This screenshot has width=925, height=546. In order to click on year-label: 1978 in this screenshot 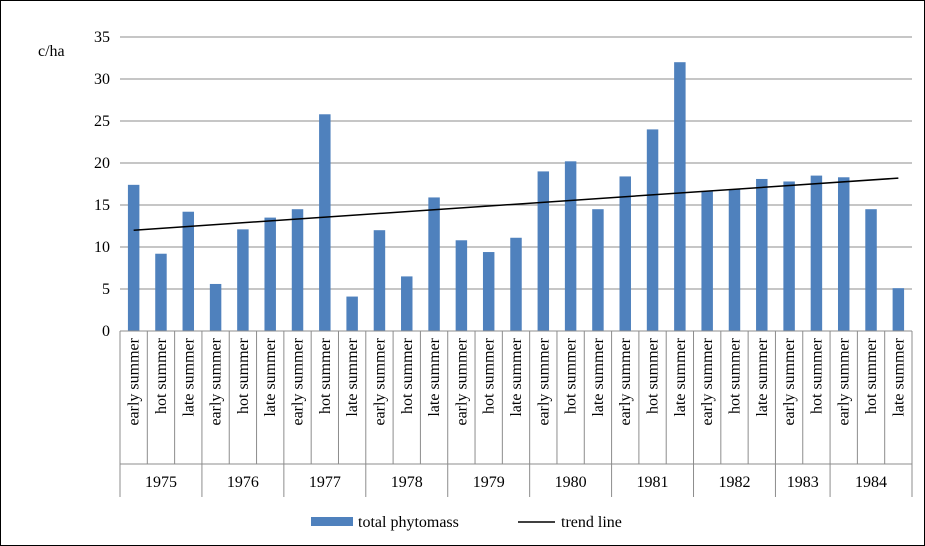, I will do `click(407, 482)`.